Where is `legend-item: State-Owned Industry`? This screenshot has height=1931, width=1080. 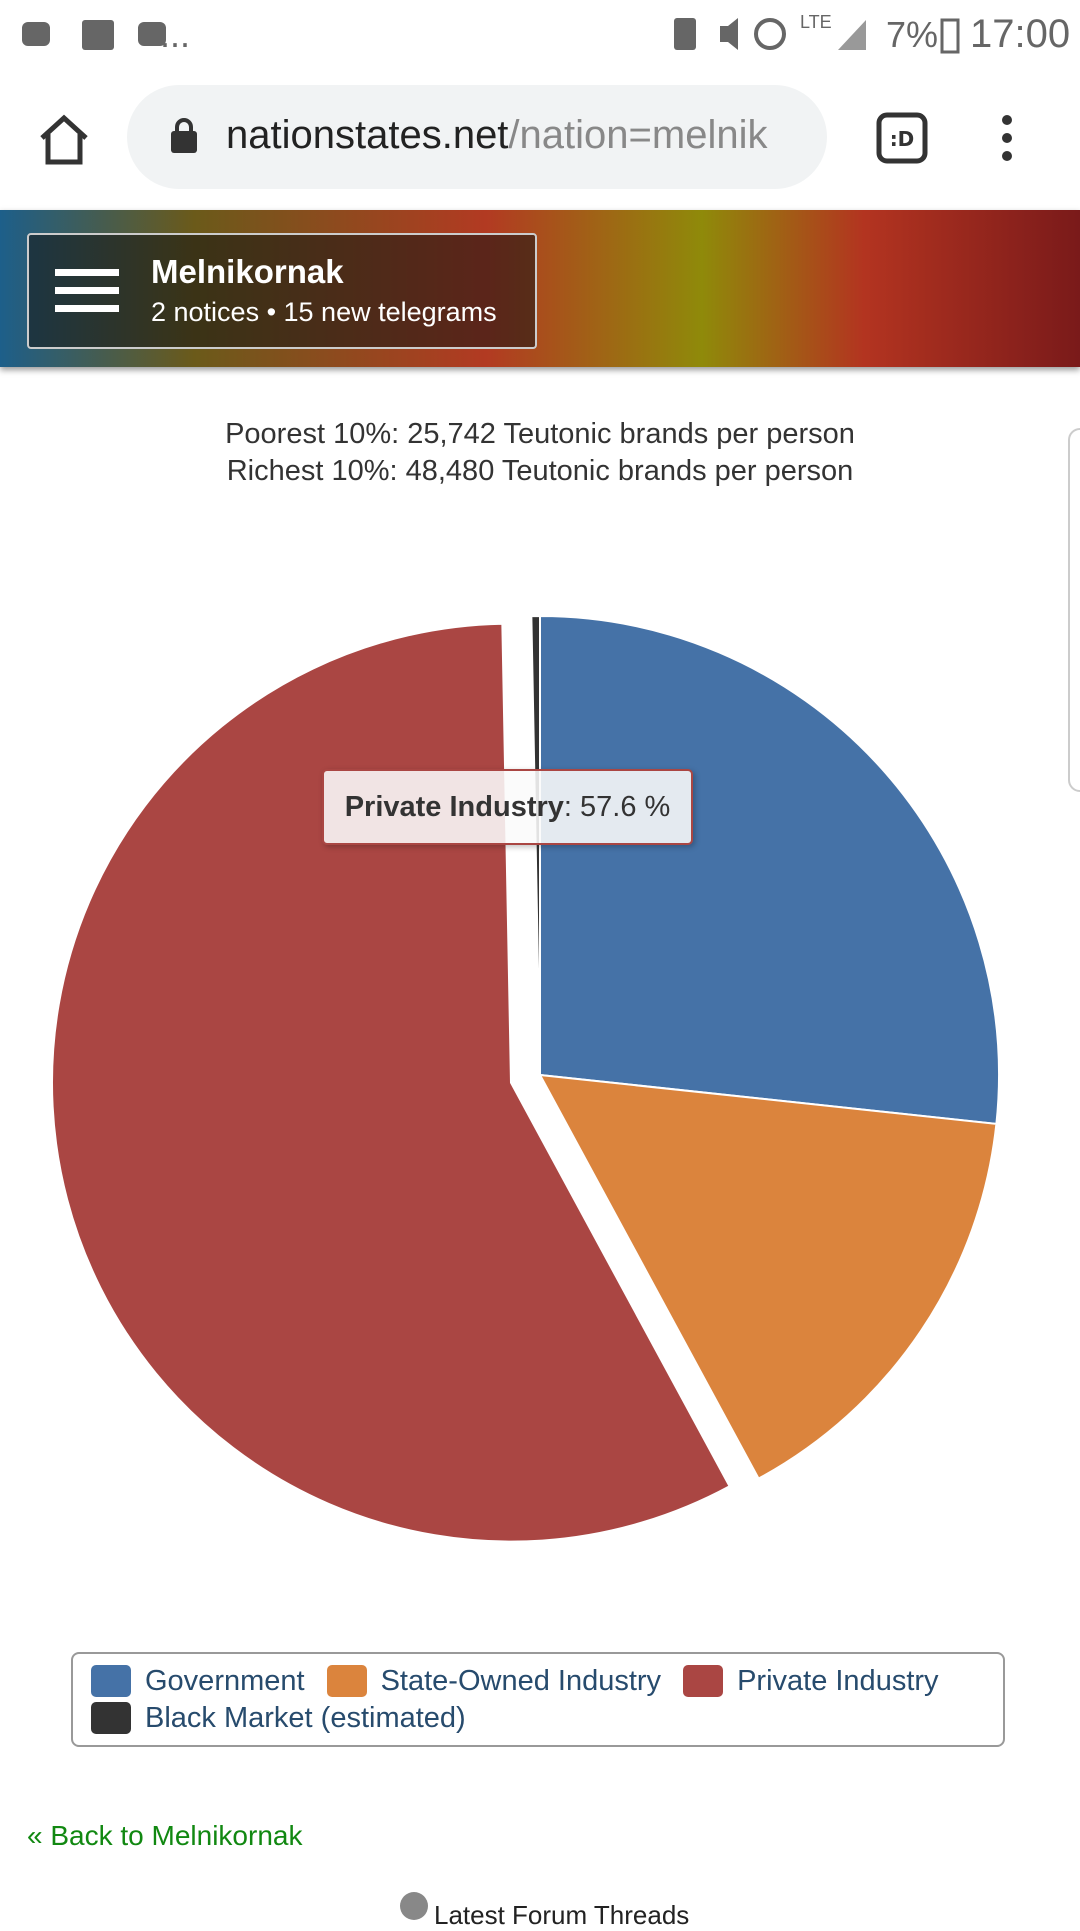
legend-item: State-Owned Industry is located at coordinates (494, 1681).